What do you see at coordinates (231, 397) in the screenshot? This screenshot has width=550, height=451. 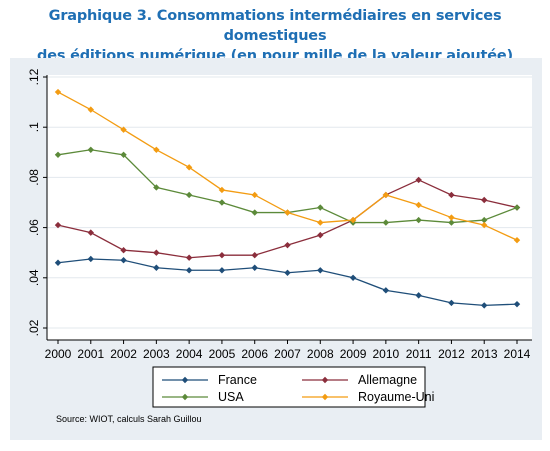 I see `legend-label-usa: USA` at bounding box center [231, 397].